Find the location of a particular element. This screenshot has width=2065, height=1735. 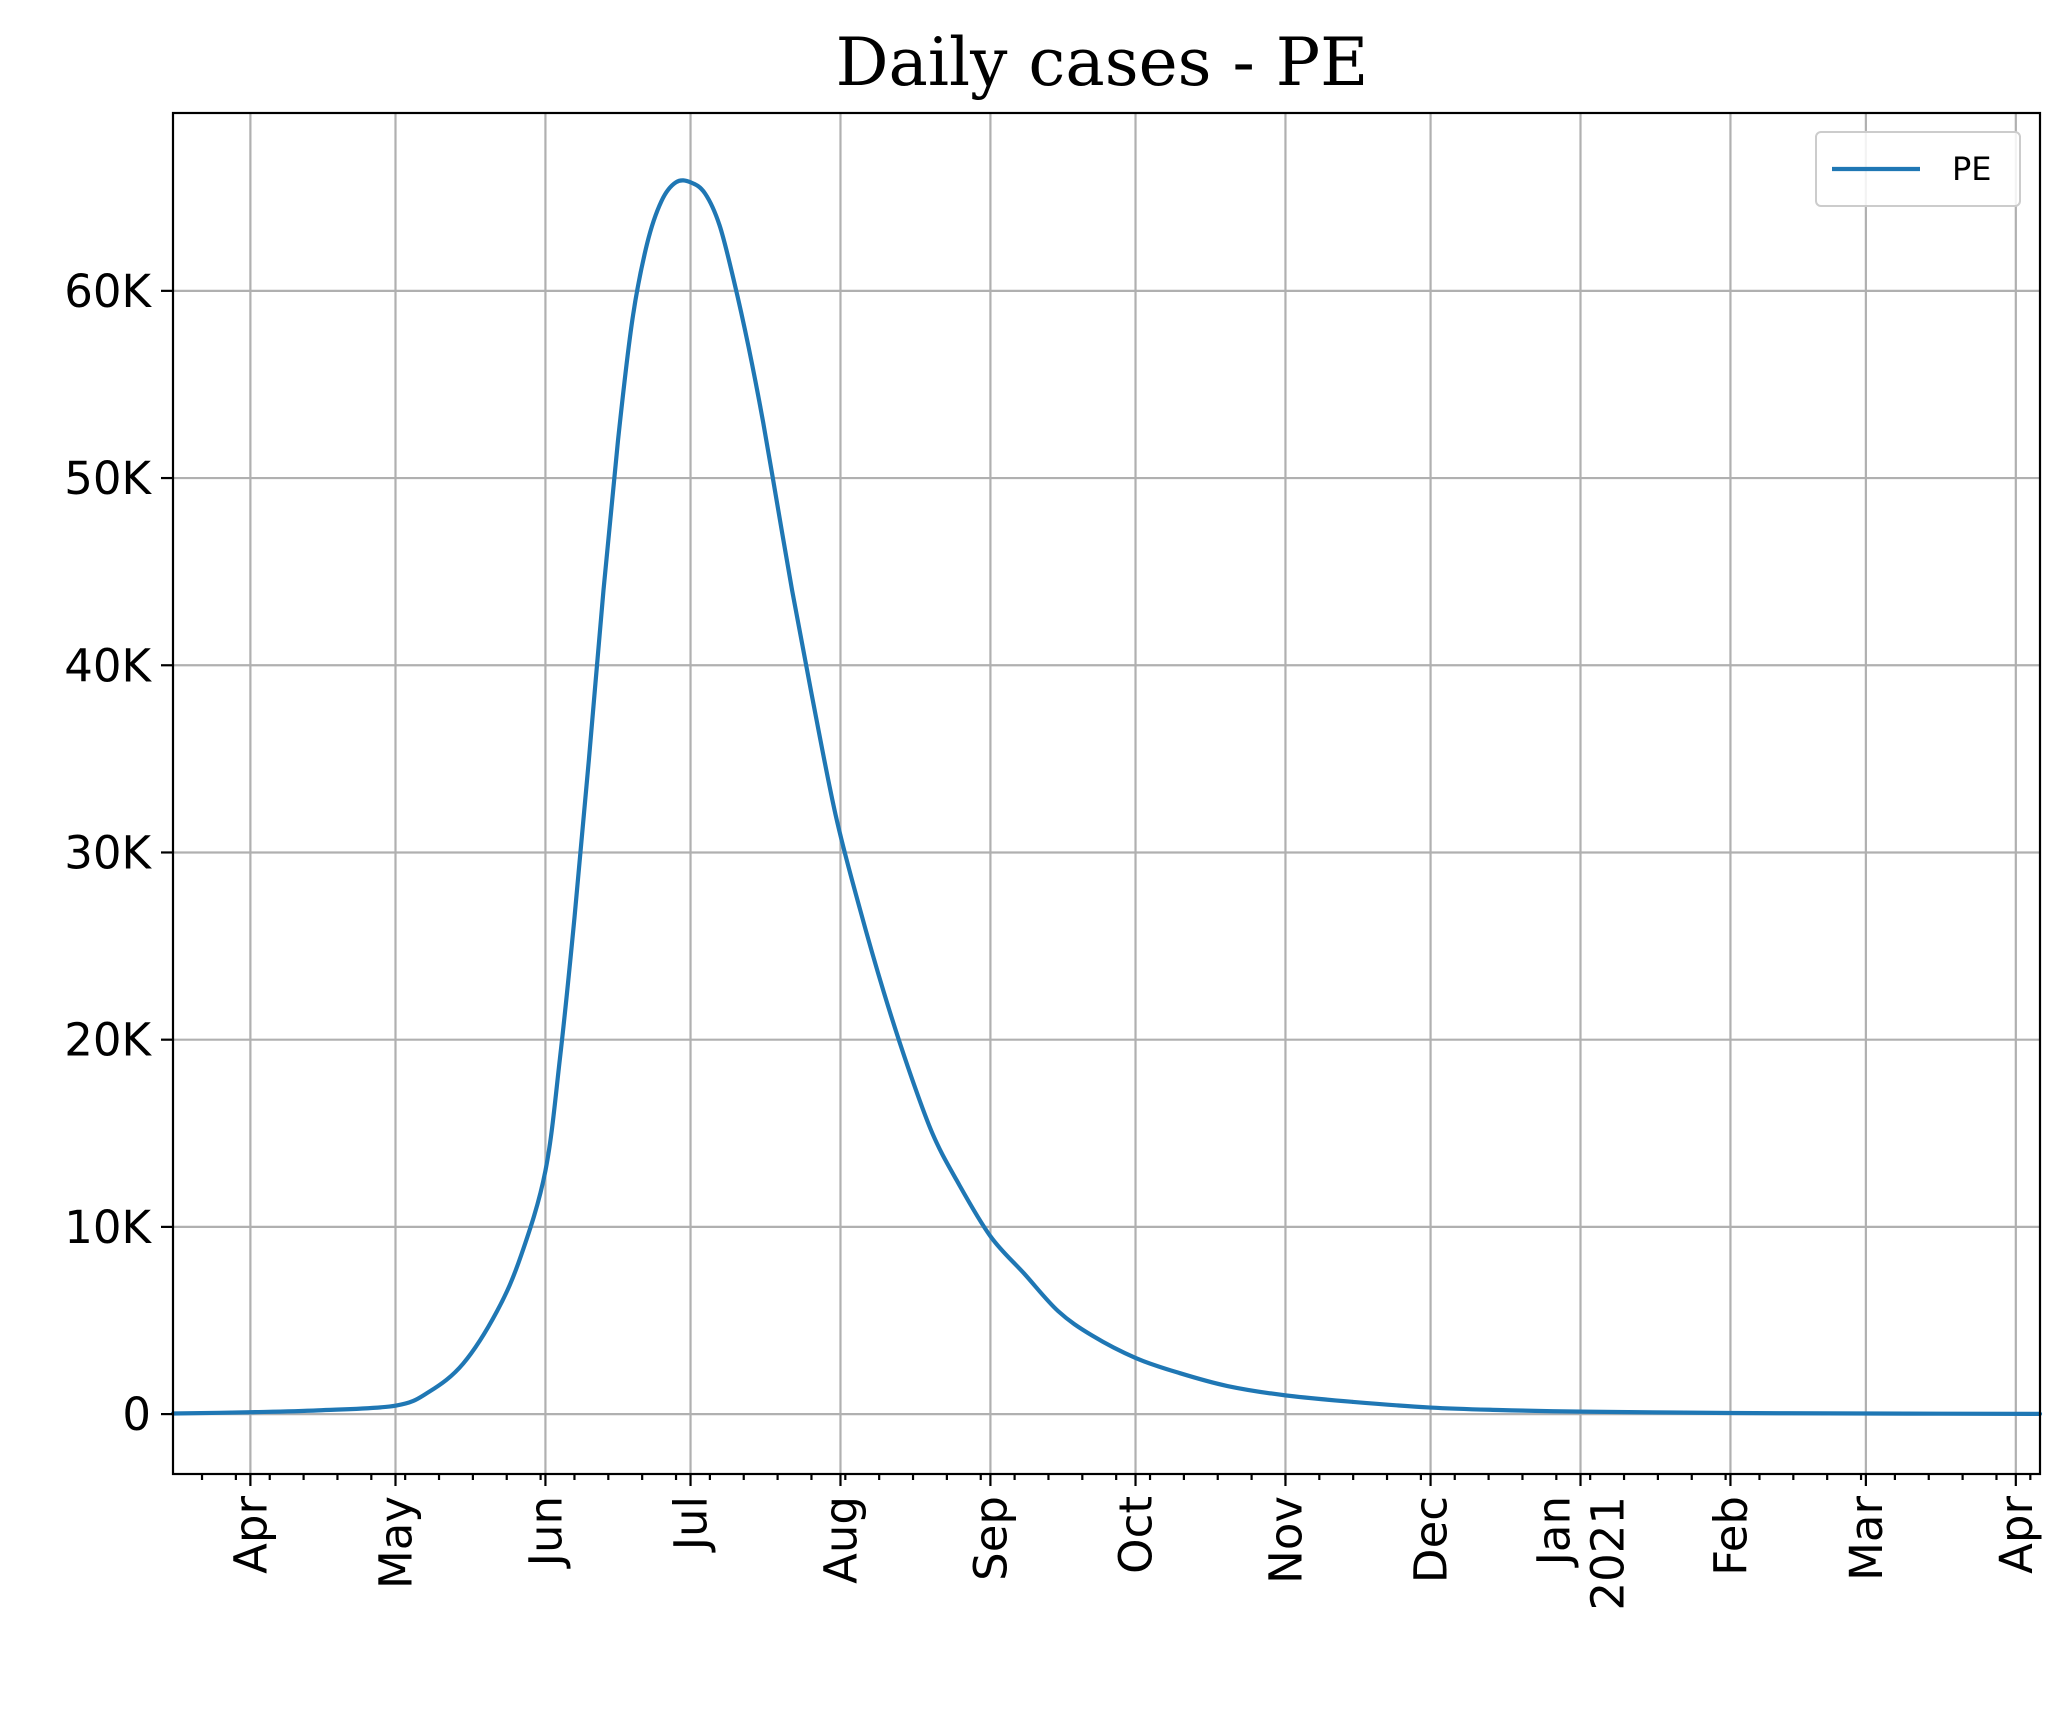

y-axis-ticks: 0 10K 20K 30K 40K 50K 60K is located at coordinates (118, 853).